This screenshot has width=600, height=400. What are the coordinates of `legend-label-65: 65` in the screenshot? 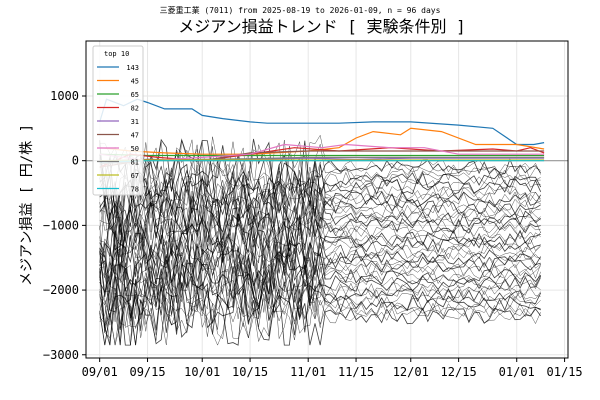 It's located at (135, 95).